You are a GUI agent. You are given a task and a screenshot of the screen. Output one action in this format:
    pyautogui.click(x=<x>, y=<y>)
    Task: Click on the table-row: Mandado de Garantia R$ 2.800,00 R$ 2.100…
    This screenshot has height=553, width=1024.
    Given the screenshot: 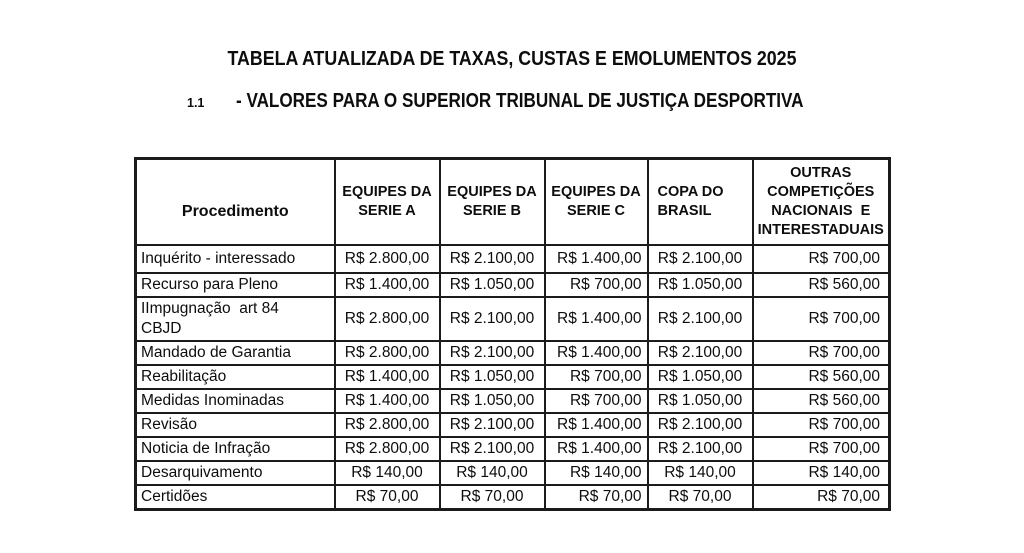 What is the action you would take?
    pyautogui.click(x=512, y=352)
    